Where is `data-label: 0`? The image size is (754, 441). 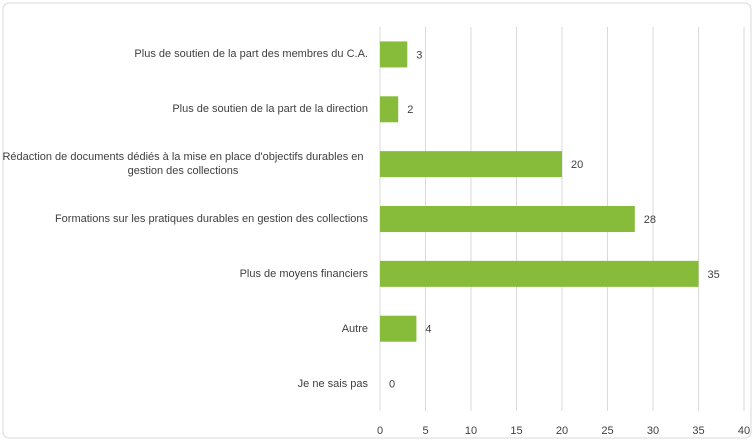 data-label: 0 is located at coordinates (392, 384).